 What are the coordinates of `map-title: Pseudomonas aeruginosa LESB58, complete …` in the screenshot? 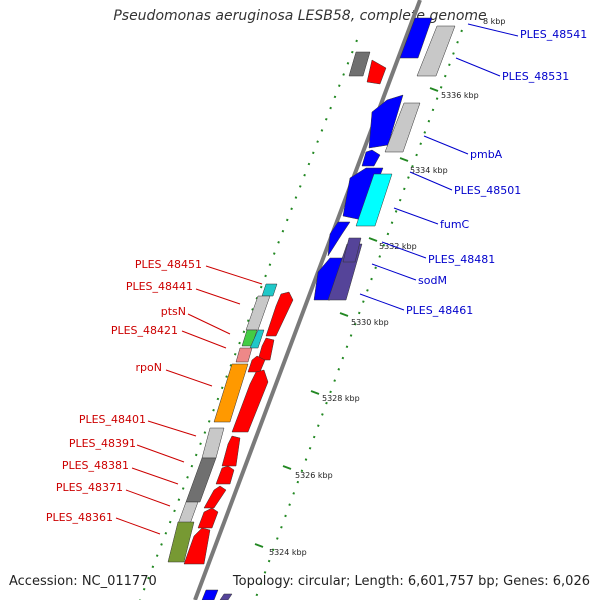 It's located at (300, 16).